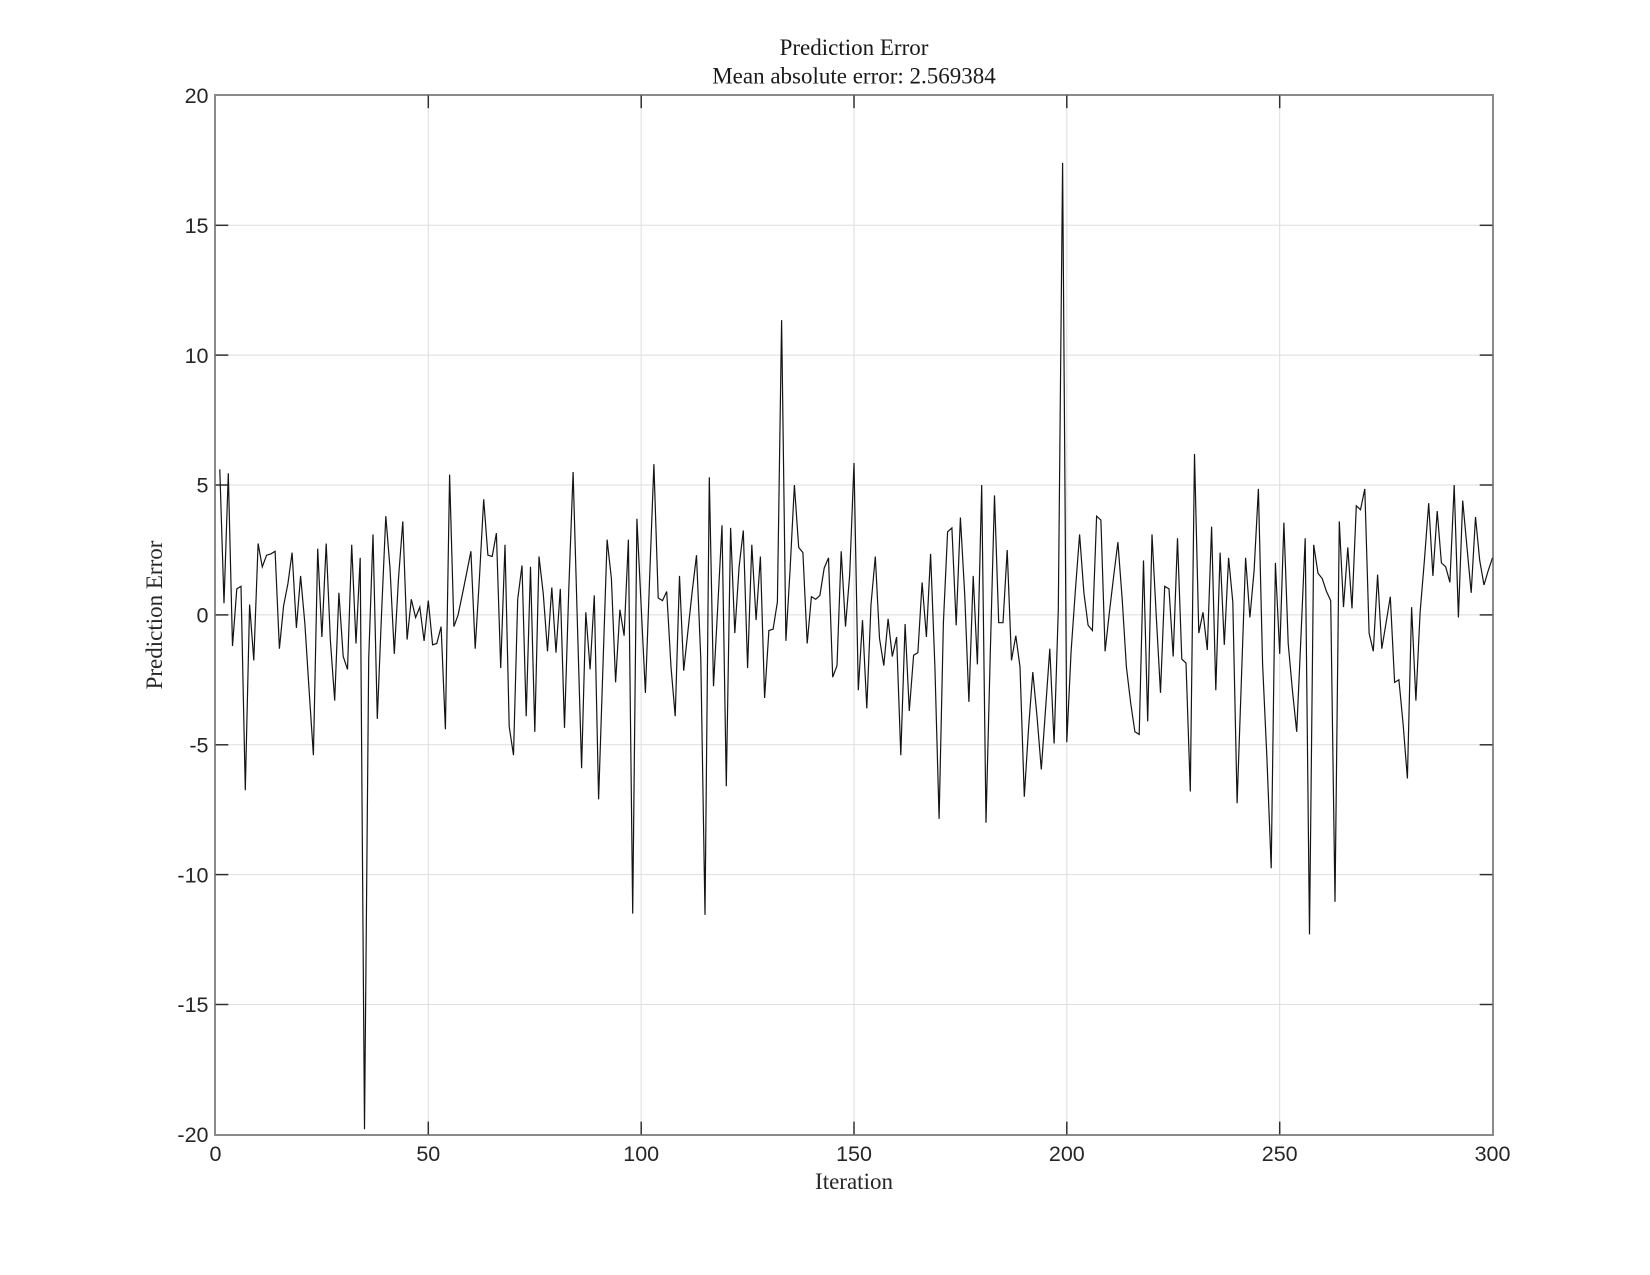 The width and height of the screenshot is (1650, 1275). I want to click on svg-text: Iteration, so click(854, 1181).